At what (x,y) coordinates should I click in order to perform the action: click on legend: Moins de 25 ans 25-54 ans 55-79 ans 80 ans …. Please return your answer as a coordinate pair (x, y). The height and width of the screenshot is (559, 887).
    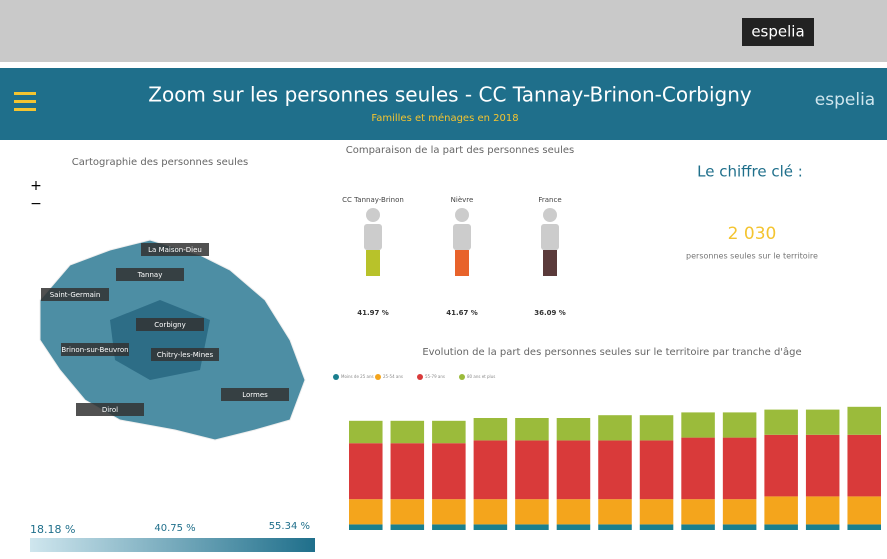
    Looking at the image, I should click on (414, 377).